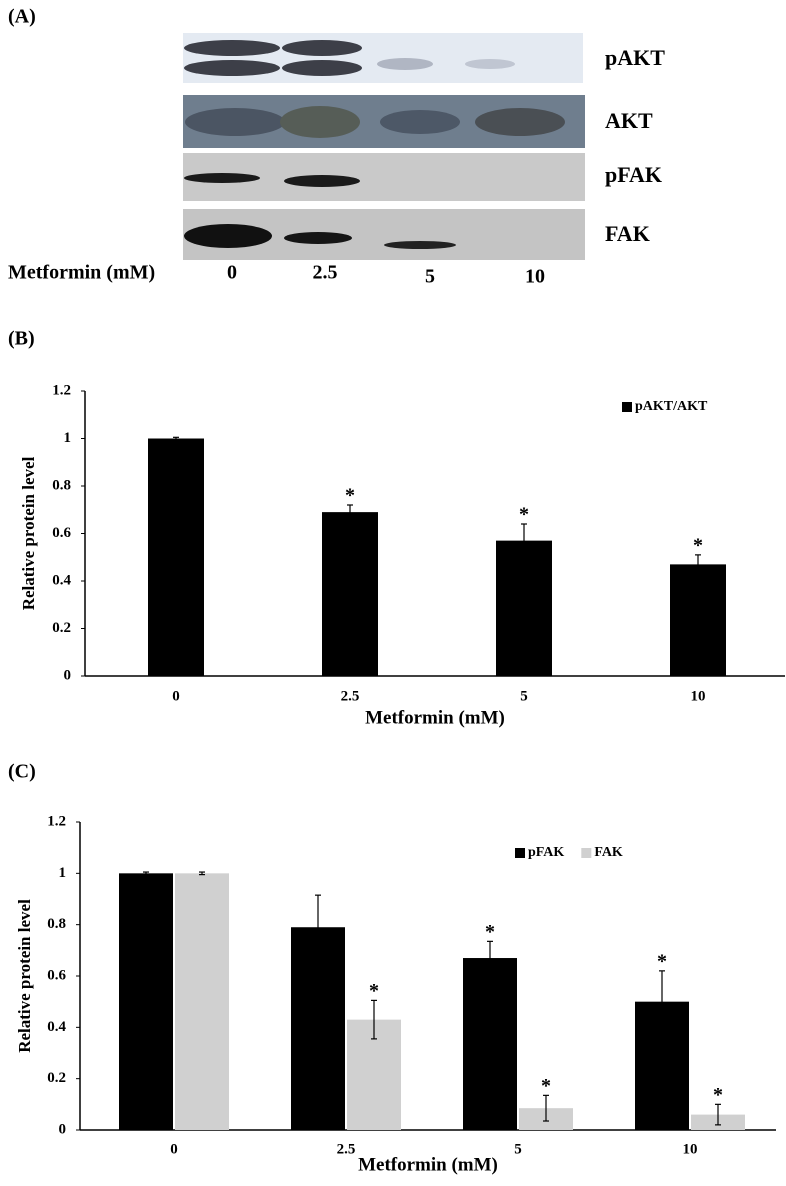 This screenshot has width=786, height=1186. What do you see at coordinates (430, 277) in the screenshot?
I see `lane-label: 5` at bounding box center [430, 277].